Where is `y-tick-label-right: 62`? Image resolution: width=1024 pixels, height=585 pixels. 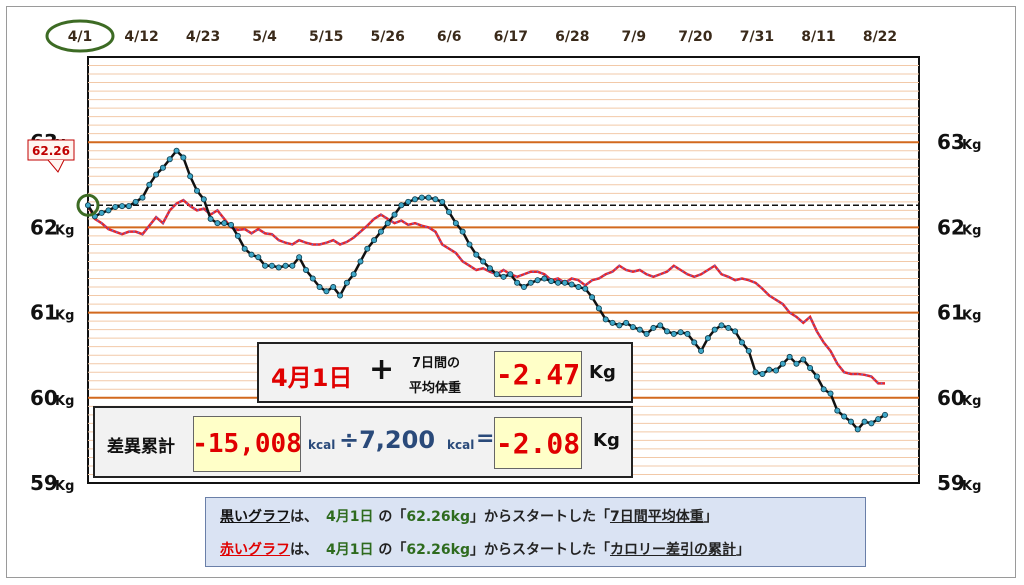 y-tick-label-right: 62 is located at coordinates (951, 227).